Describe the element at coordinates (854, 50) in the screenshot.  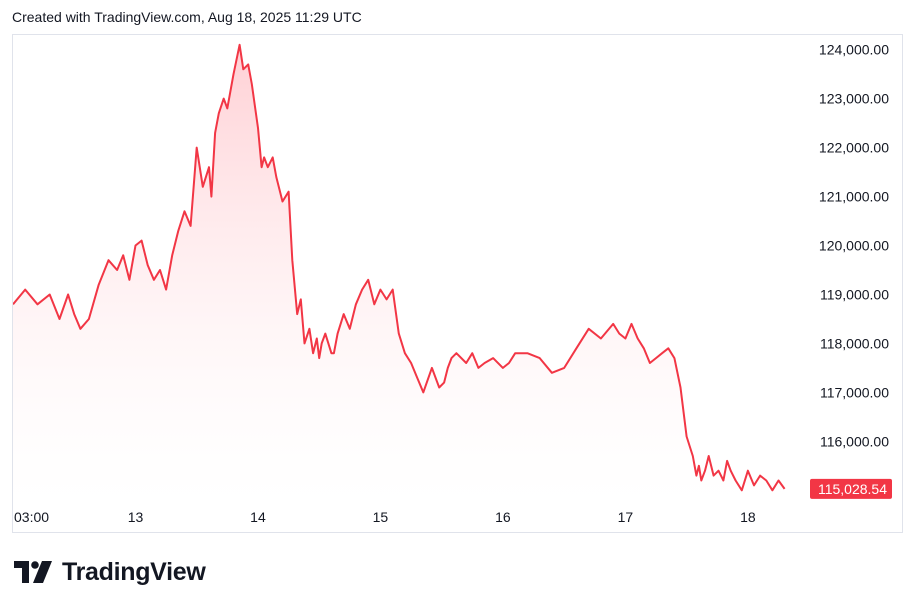
I see `y-tick-label: 124,000.00` at that location.